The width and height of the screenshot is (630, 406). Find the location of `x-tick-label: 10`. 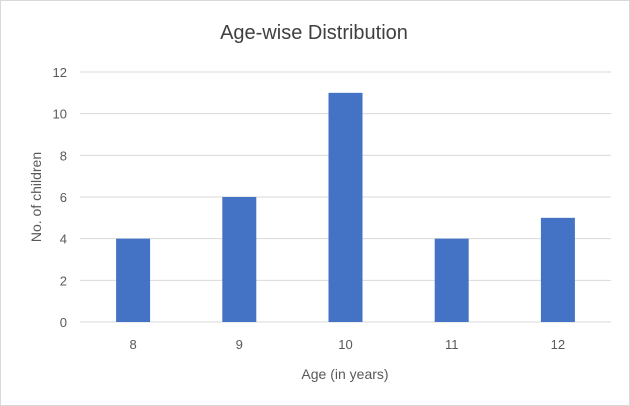

x-tick-label: 10 is located at coordinates (345, 344).